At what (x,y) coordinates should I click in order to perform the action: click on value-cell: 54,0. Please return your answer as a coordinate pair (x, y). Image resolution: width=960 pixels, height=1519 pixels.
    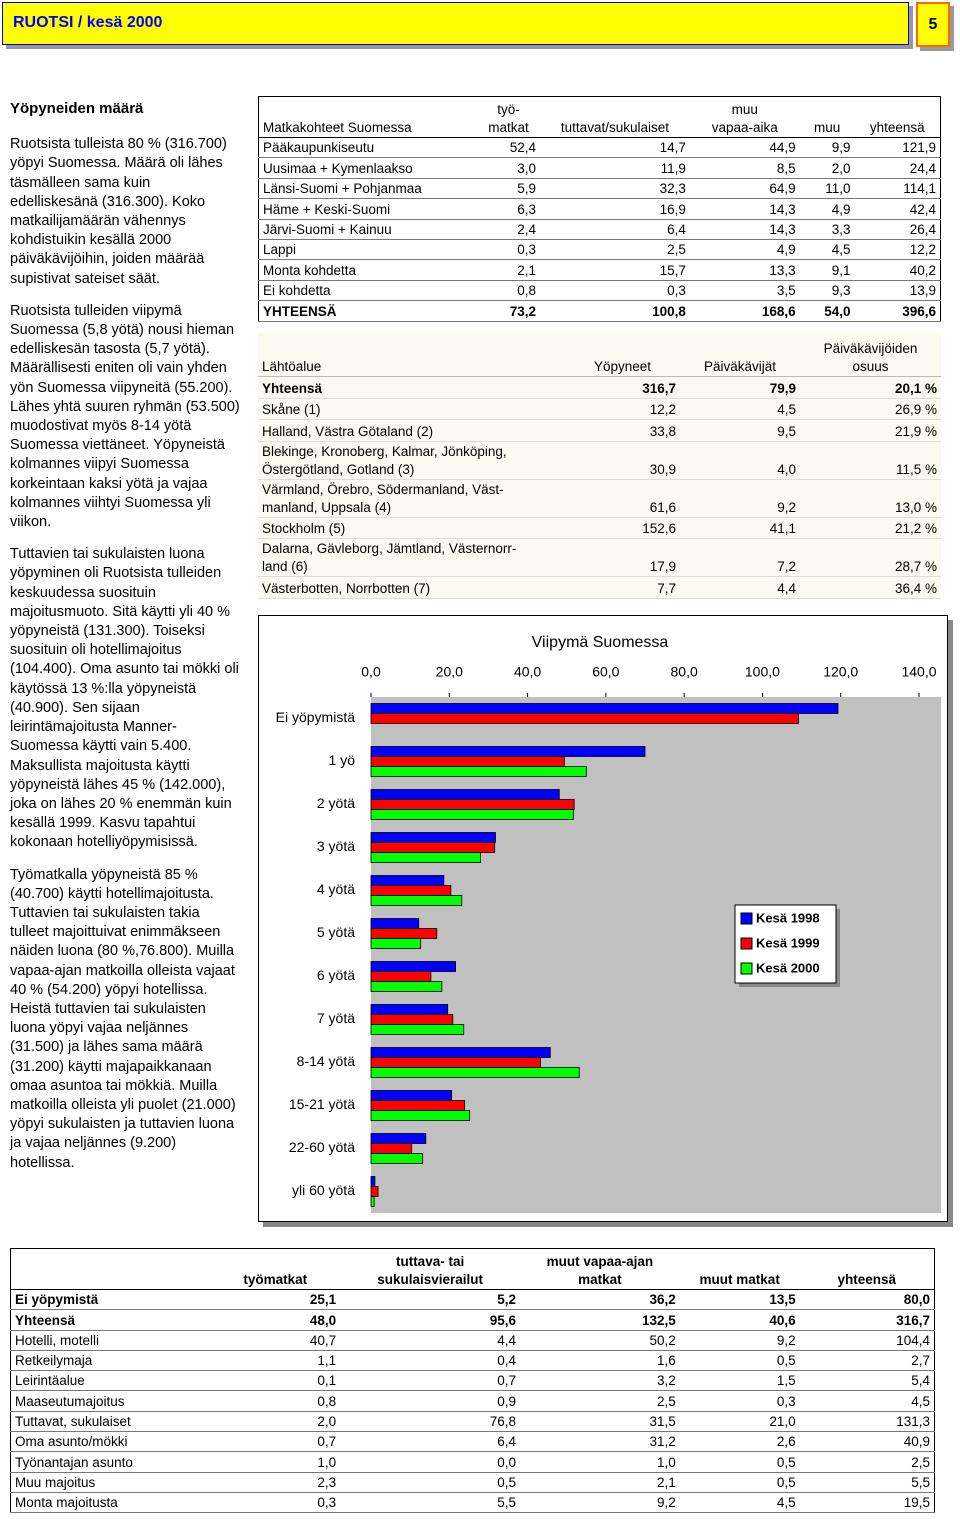
    Looking at the image, I should click on (827, 311).